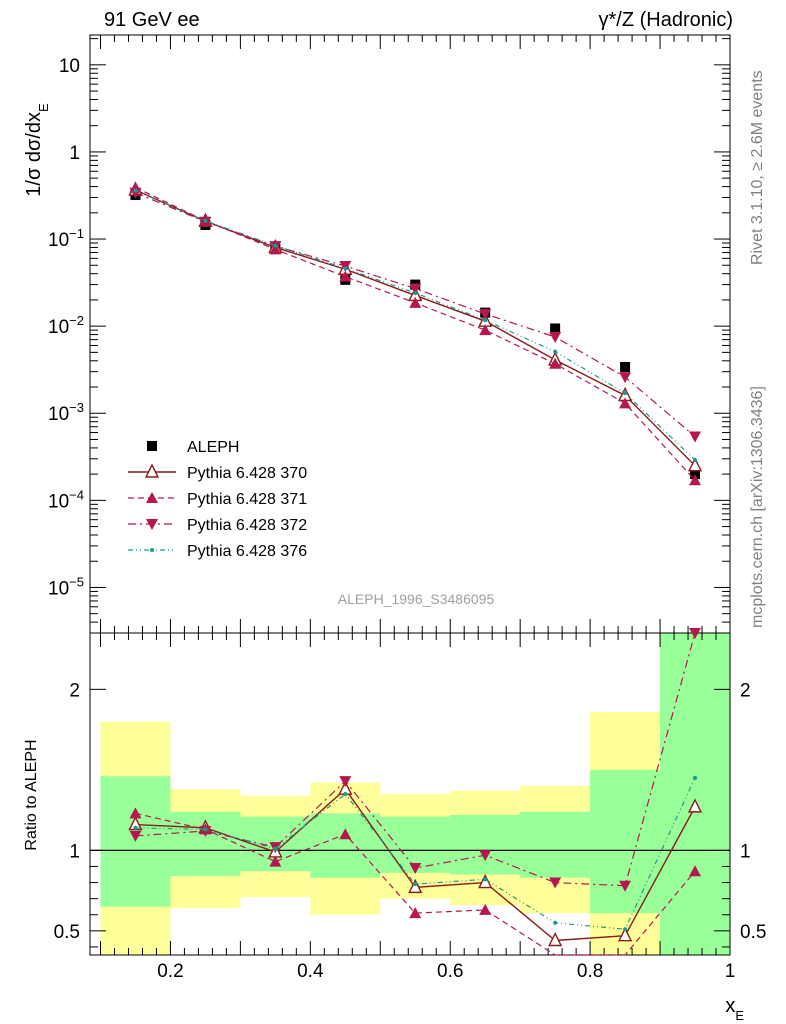  What do you see at coordinates (74, 690) in the screenshot?
I see `ratio-y-tick-label: 2` at bounding box center [74, 690].